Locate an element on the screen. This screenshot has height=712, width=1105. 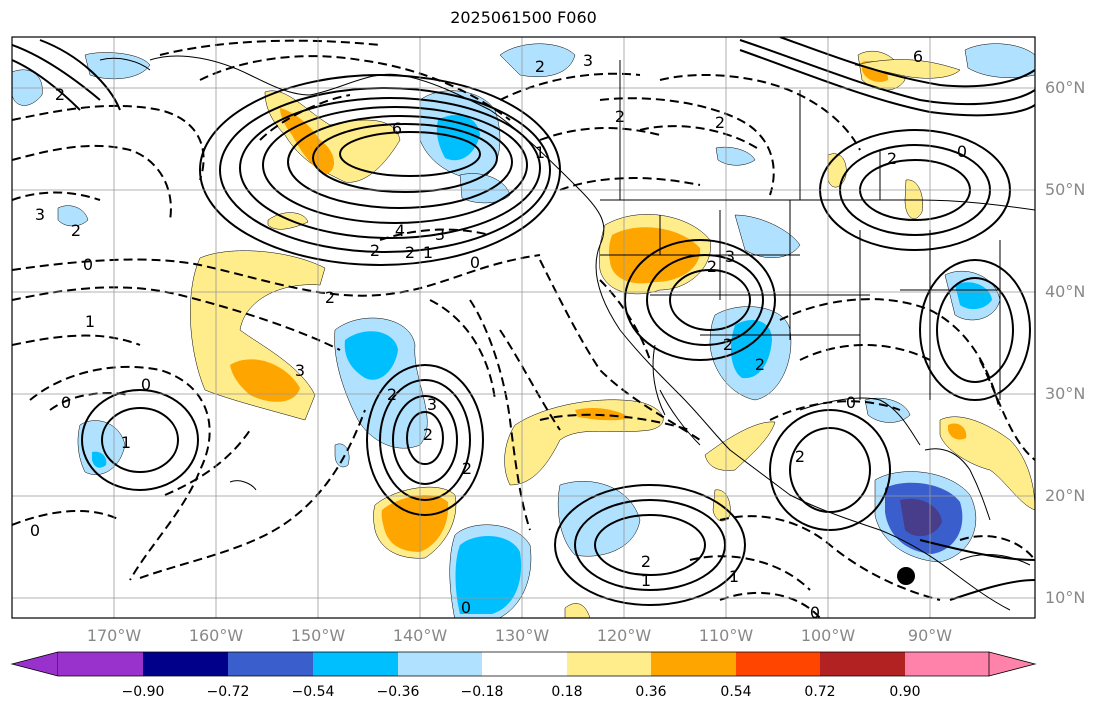
colorbar-tick-label: 0.18 is located at coordinates (567, 692).